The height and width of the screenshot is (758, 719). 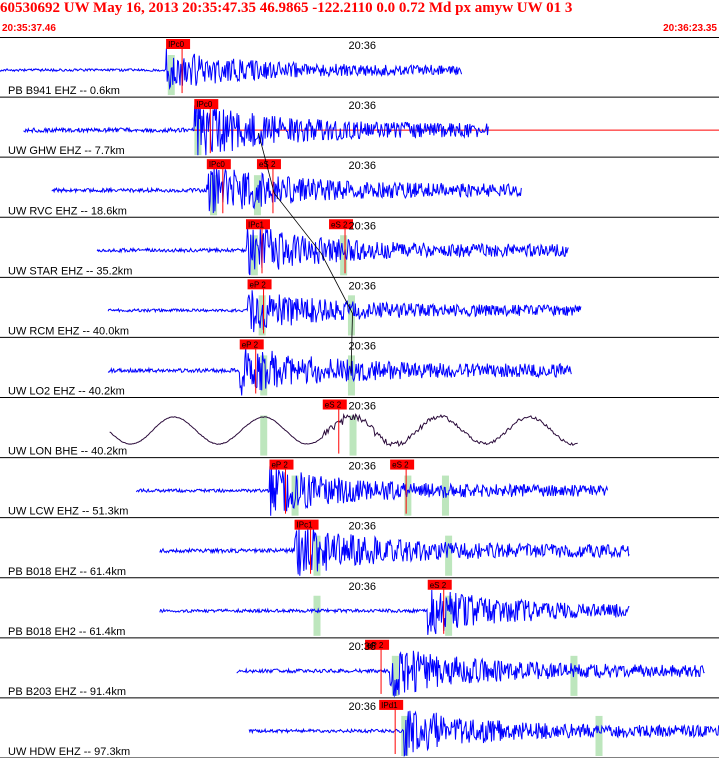 I want to click on station-label: UW RVC EHZ -- 18.6km, so click(x=67, y=211).